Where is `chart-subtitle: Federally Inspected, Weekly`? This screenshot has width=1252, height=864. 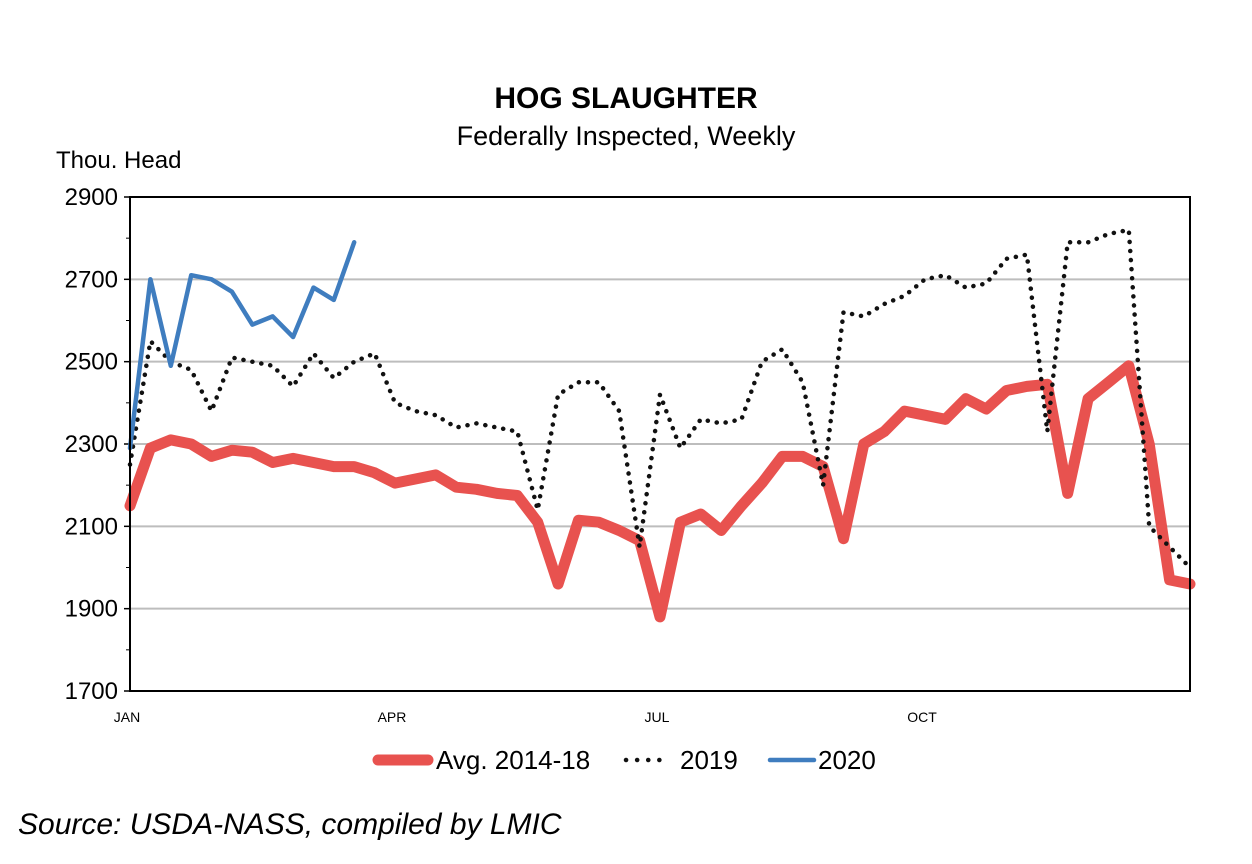 chart-subtitle: Federally Inspected, Weekly is located at coordinates (626, 136).